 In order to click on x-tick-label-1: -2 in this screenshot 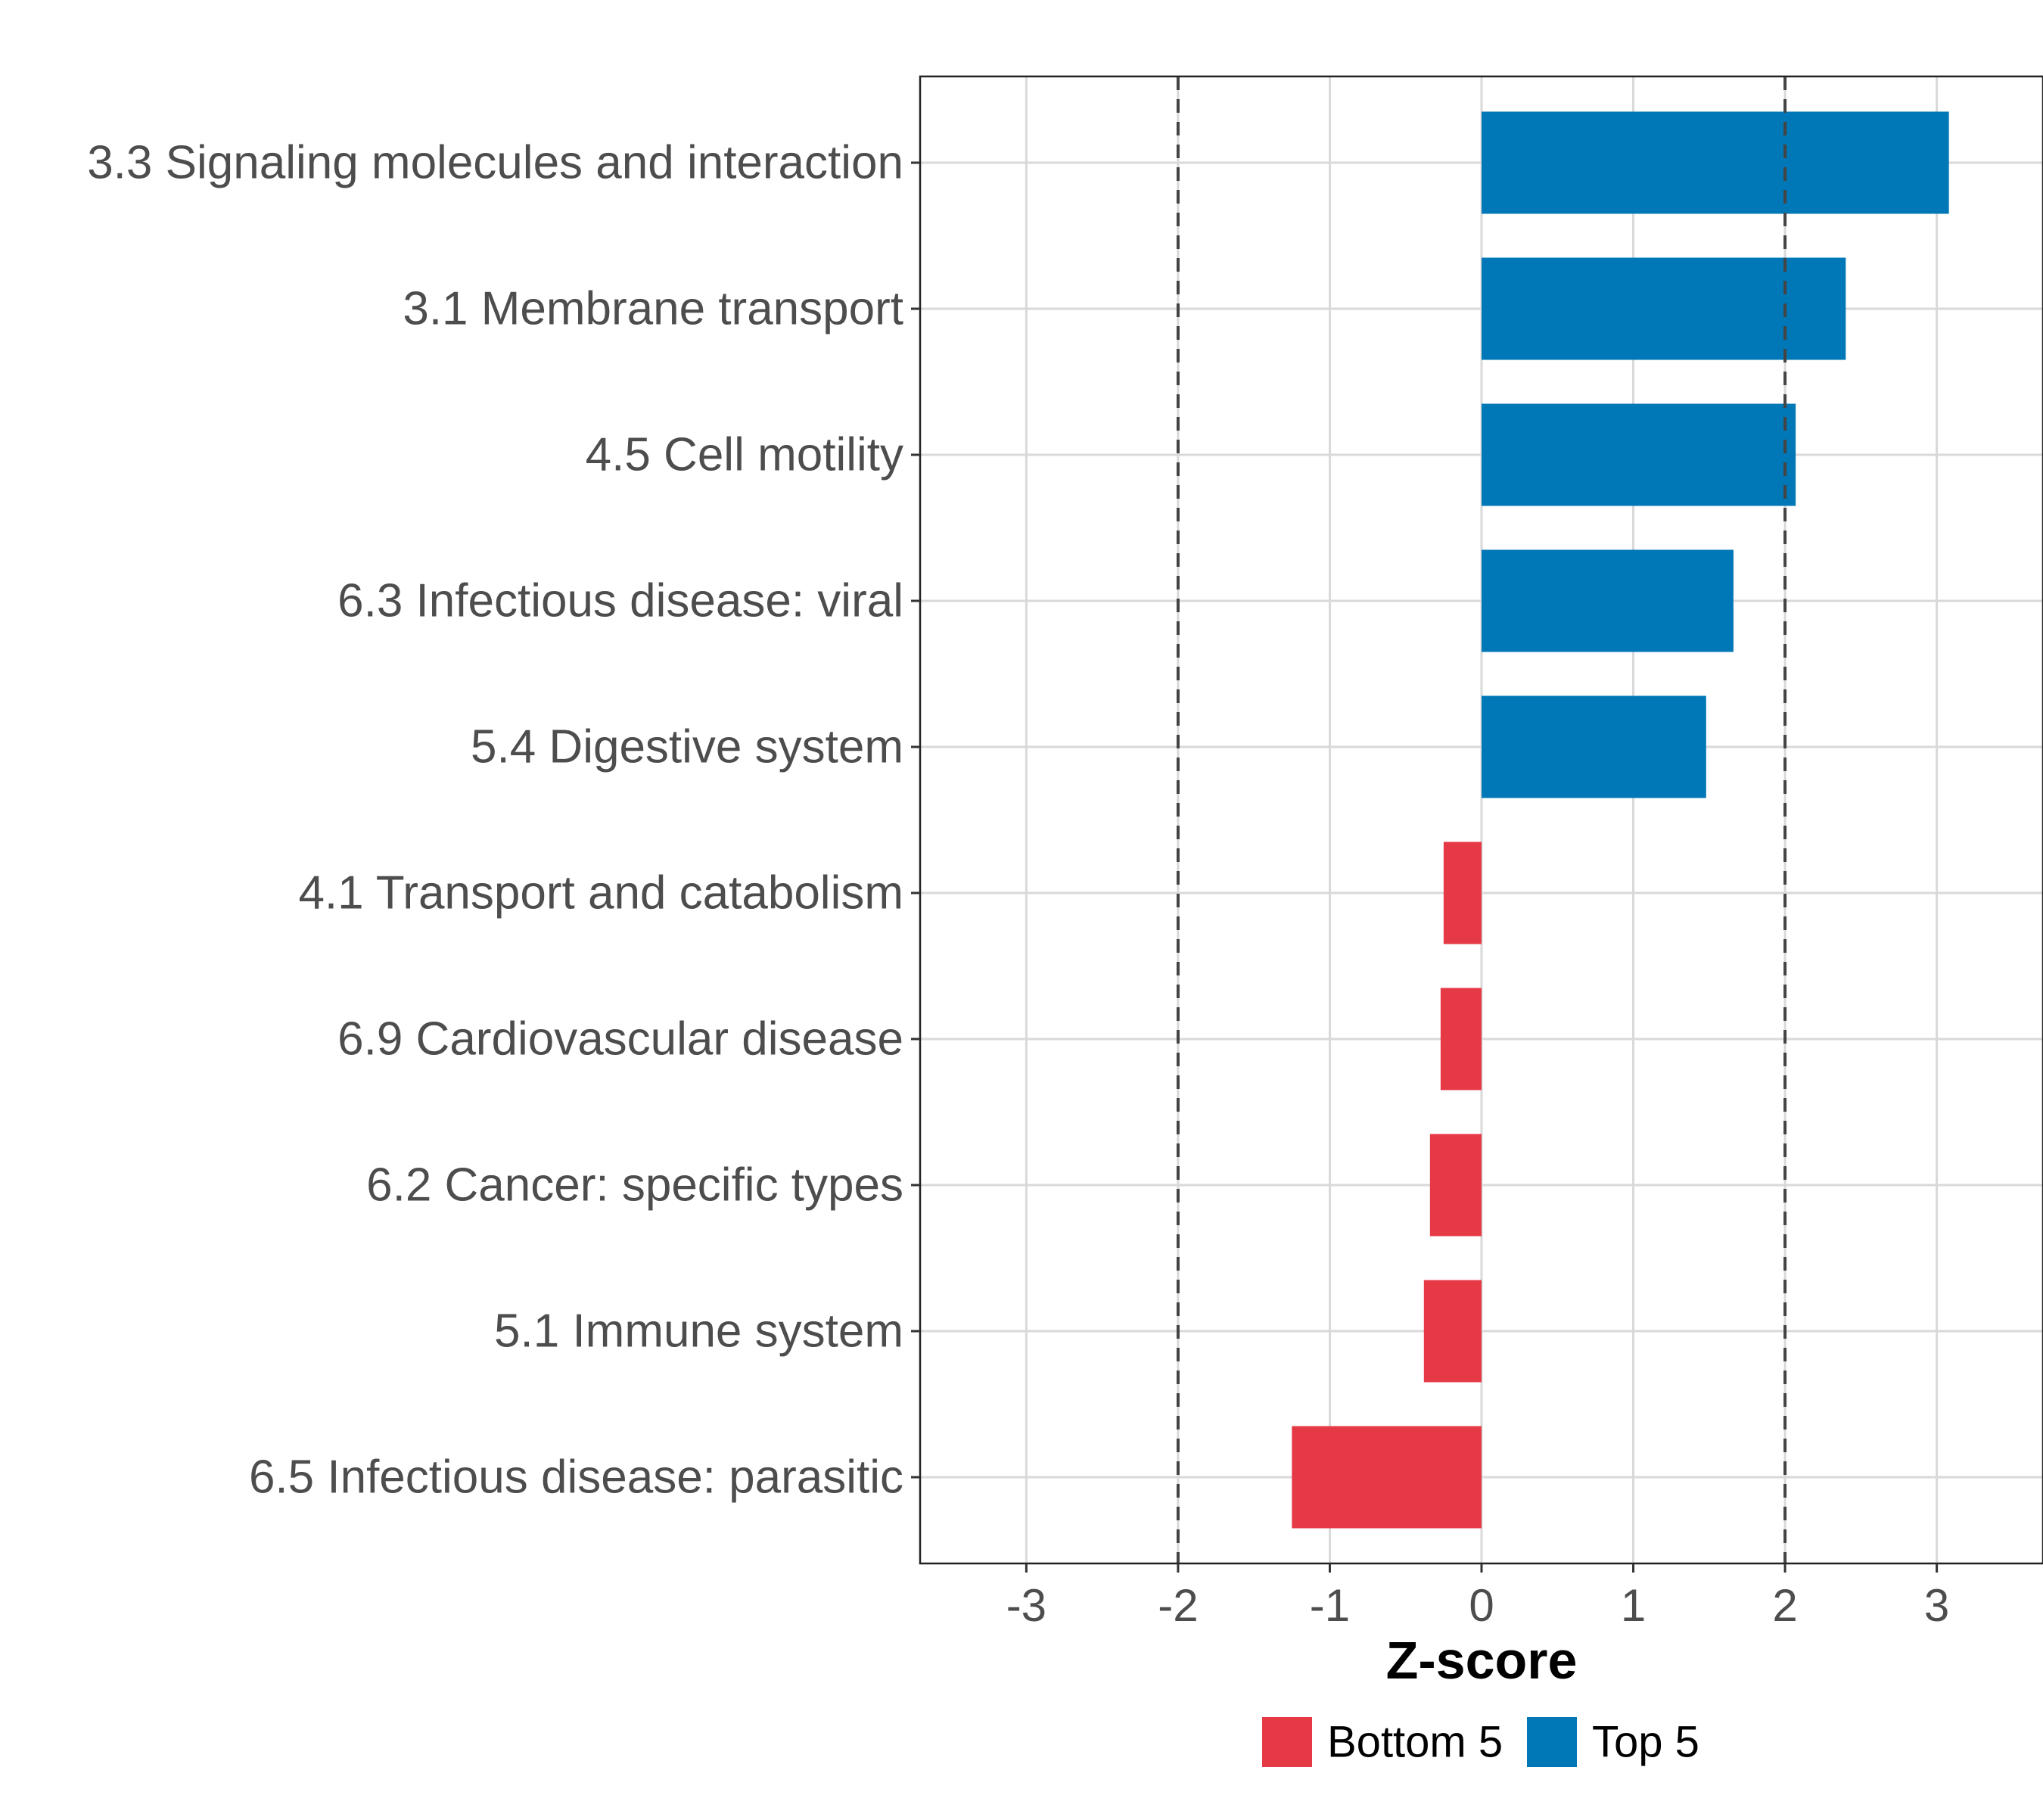, I will do `click(1178, 1606)`.